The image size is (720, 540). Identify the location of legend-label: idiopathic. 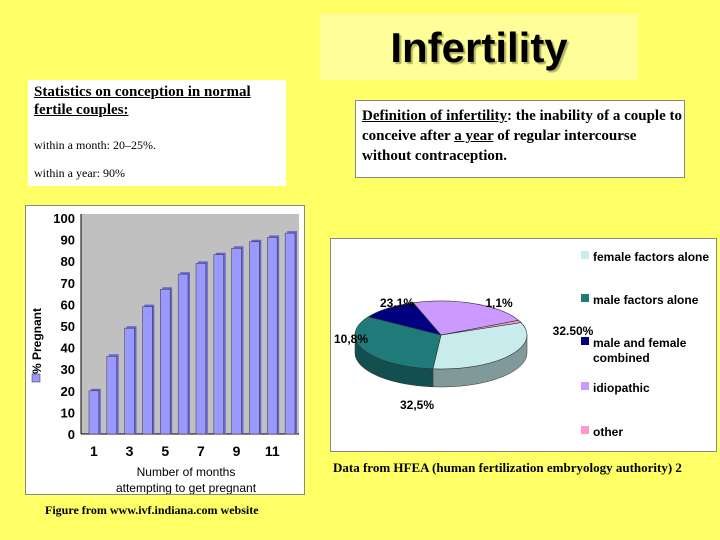
(621, 388).